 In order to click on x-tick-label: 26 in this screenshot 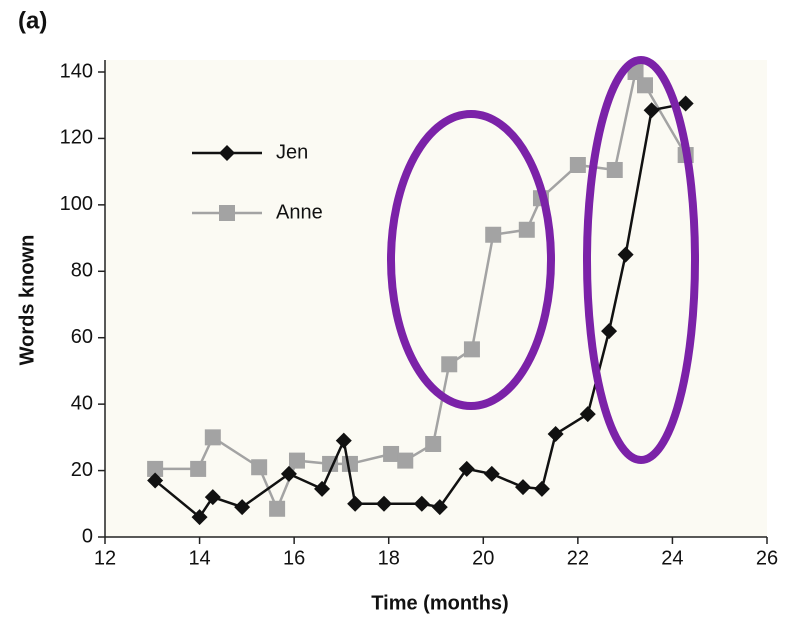, I will do `click(767, 558)`.